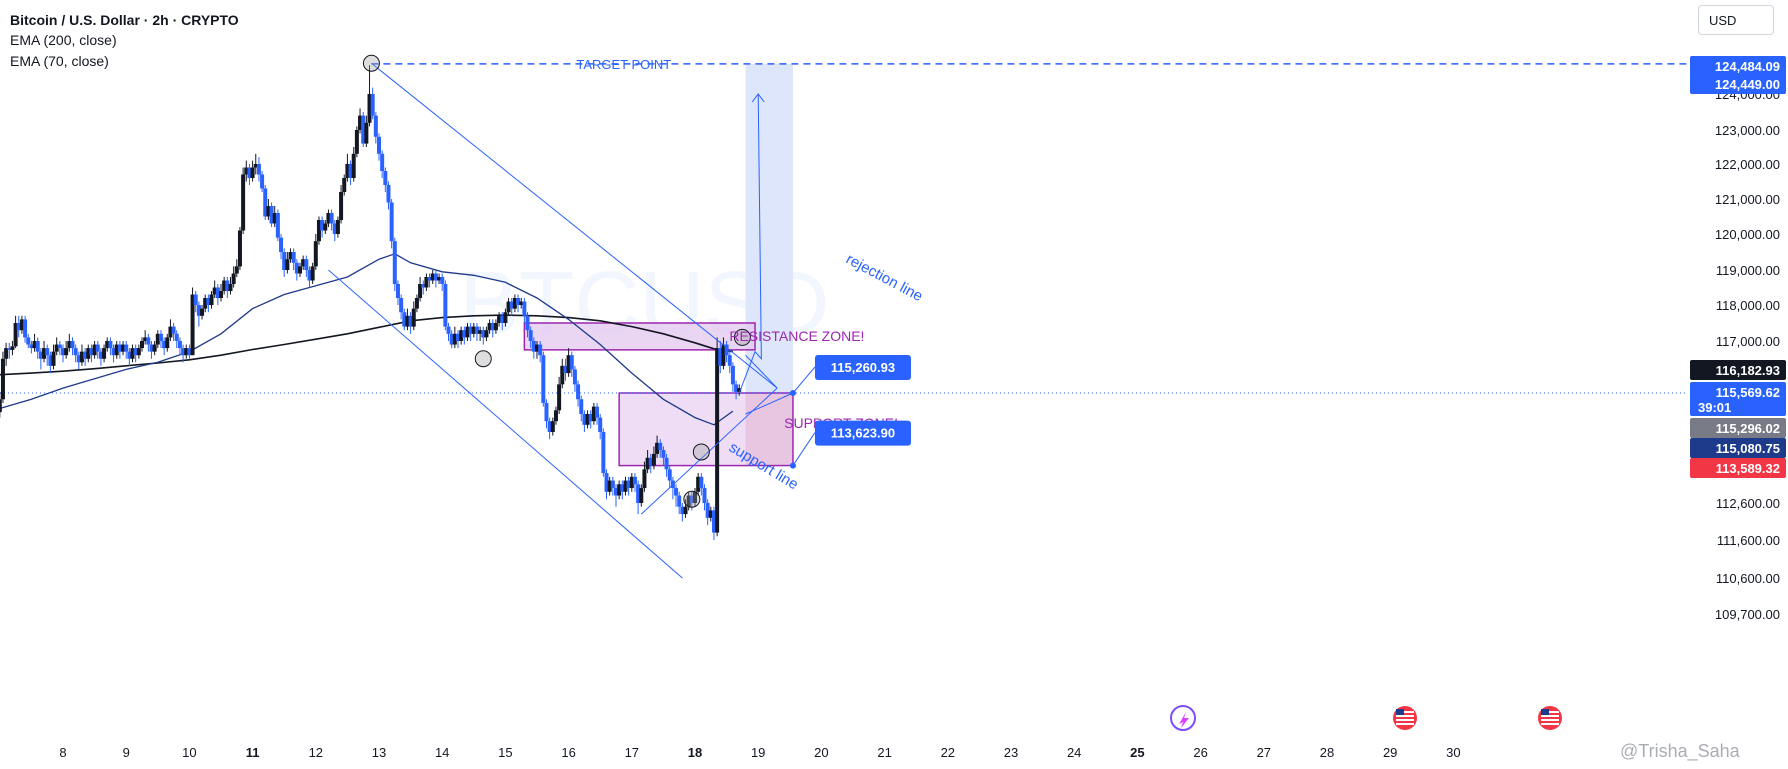 The image size is (1788, 769). I want to click on ema70-line, so click(367, 339).